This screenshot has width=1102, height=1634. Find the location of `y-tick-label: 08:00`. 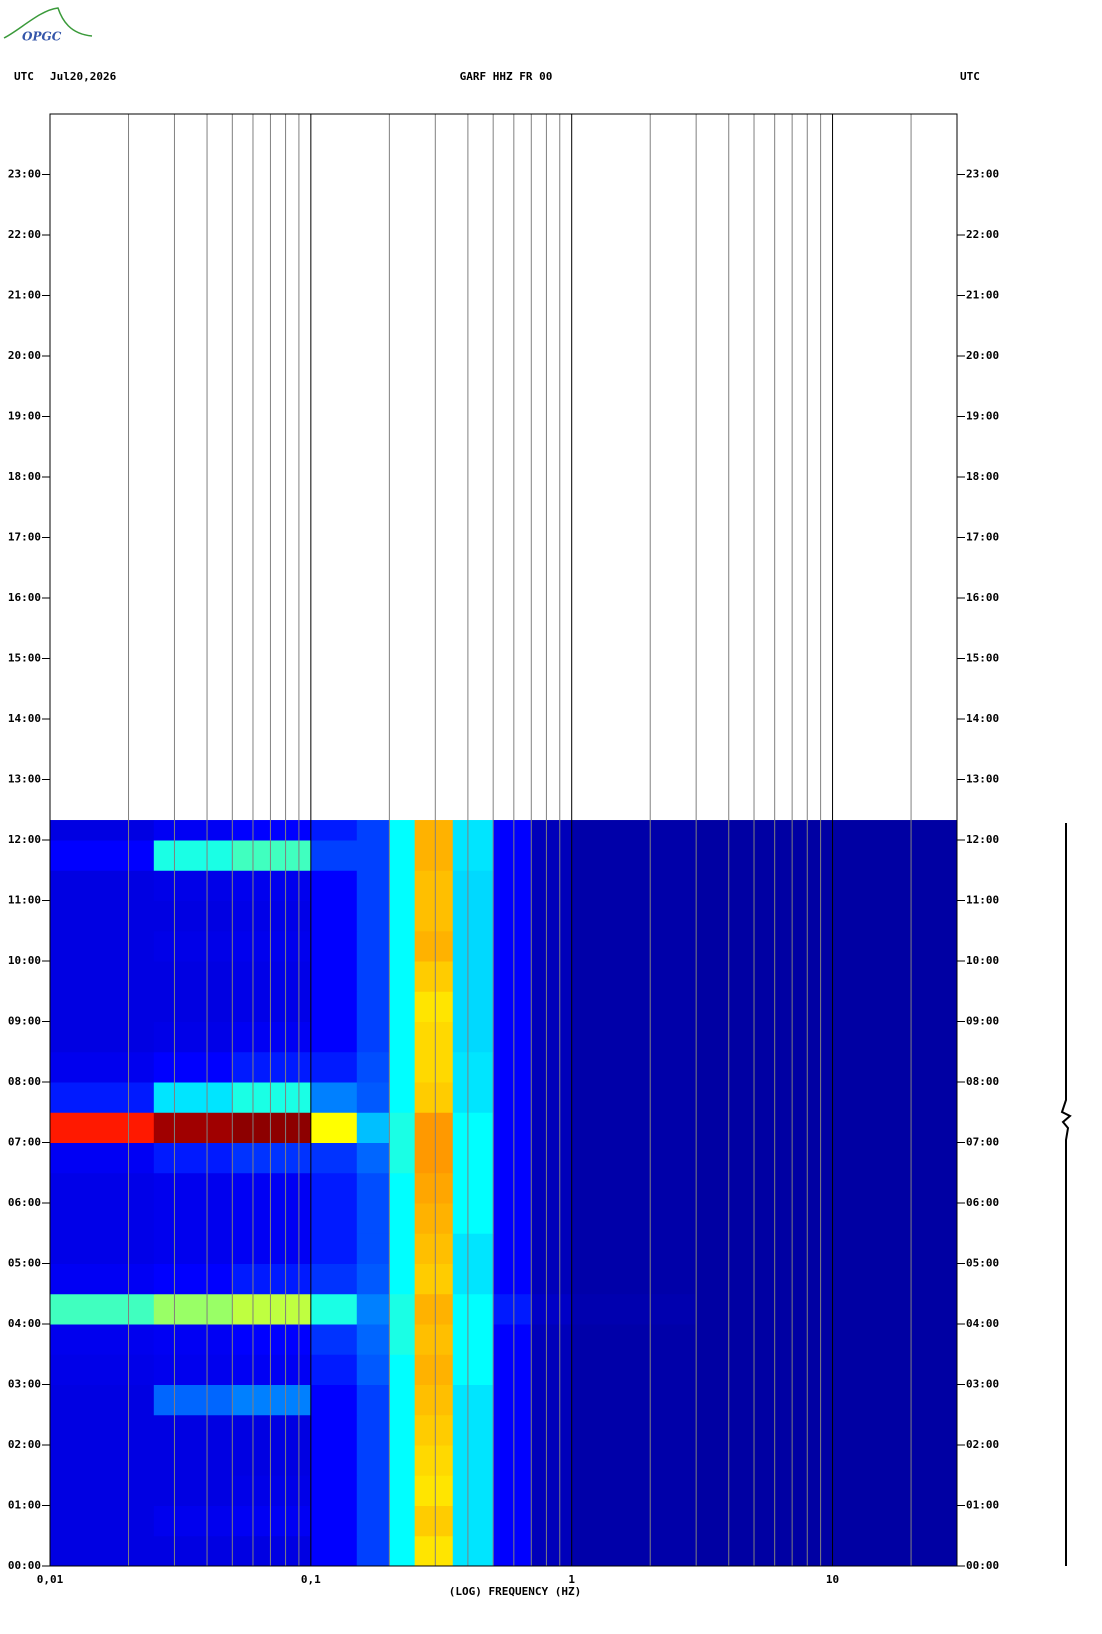

y-tick-label: 08:00 is located at coordinates (24, 1081).